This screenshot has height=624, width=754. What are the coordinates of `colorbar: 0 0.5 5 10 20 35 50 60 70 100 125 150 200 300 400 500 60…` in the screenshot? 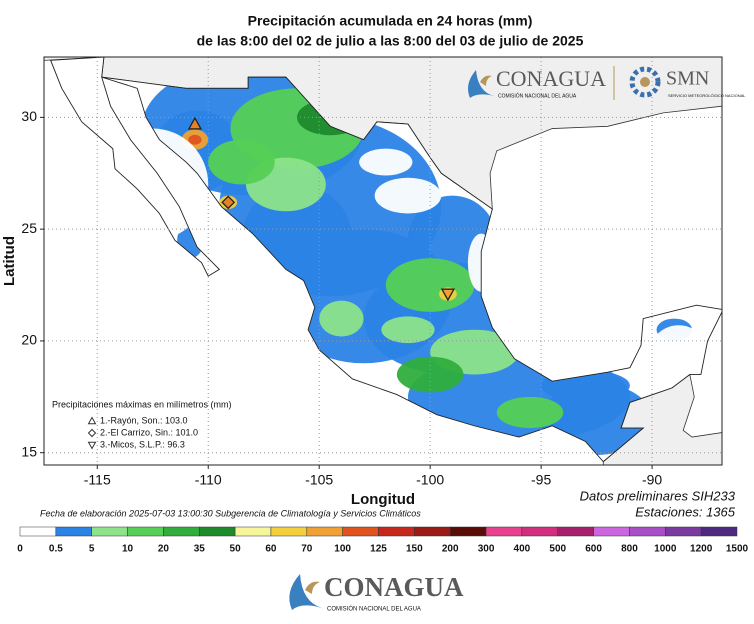 It's located at (383, 540).